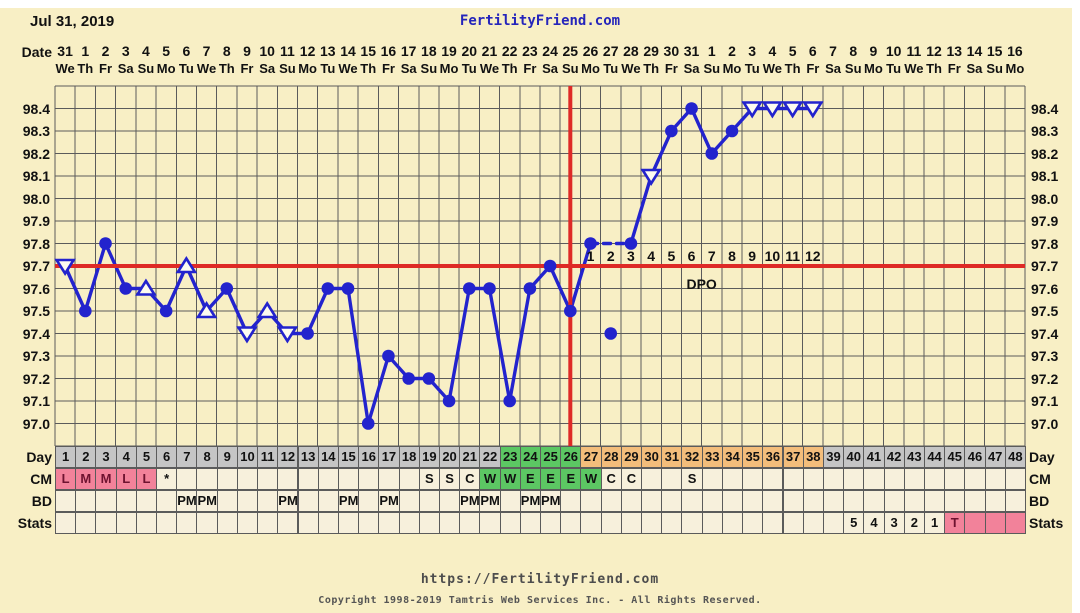 Image resolution: width=1080 pixels, height=613 pixels. I want to click on table-cell: 48, so click(1015, 457).